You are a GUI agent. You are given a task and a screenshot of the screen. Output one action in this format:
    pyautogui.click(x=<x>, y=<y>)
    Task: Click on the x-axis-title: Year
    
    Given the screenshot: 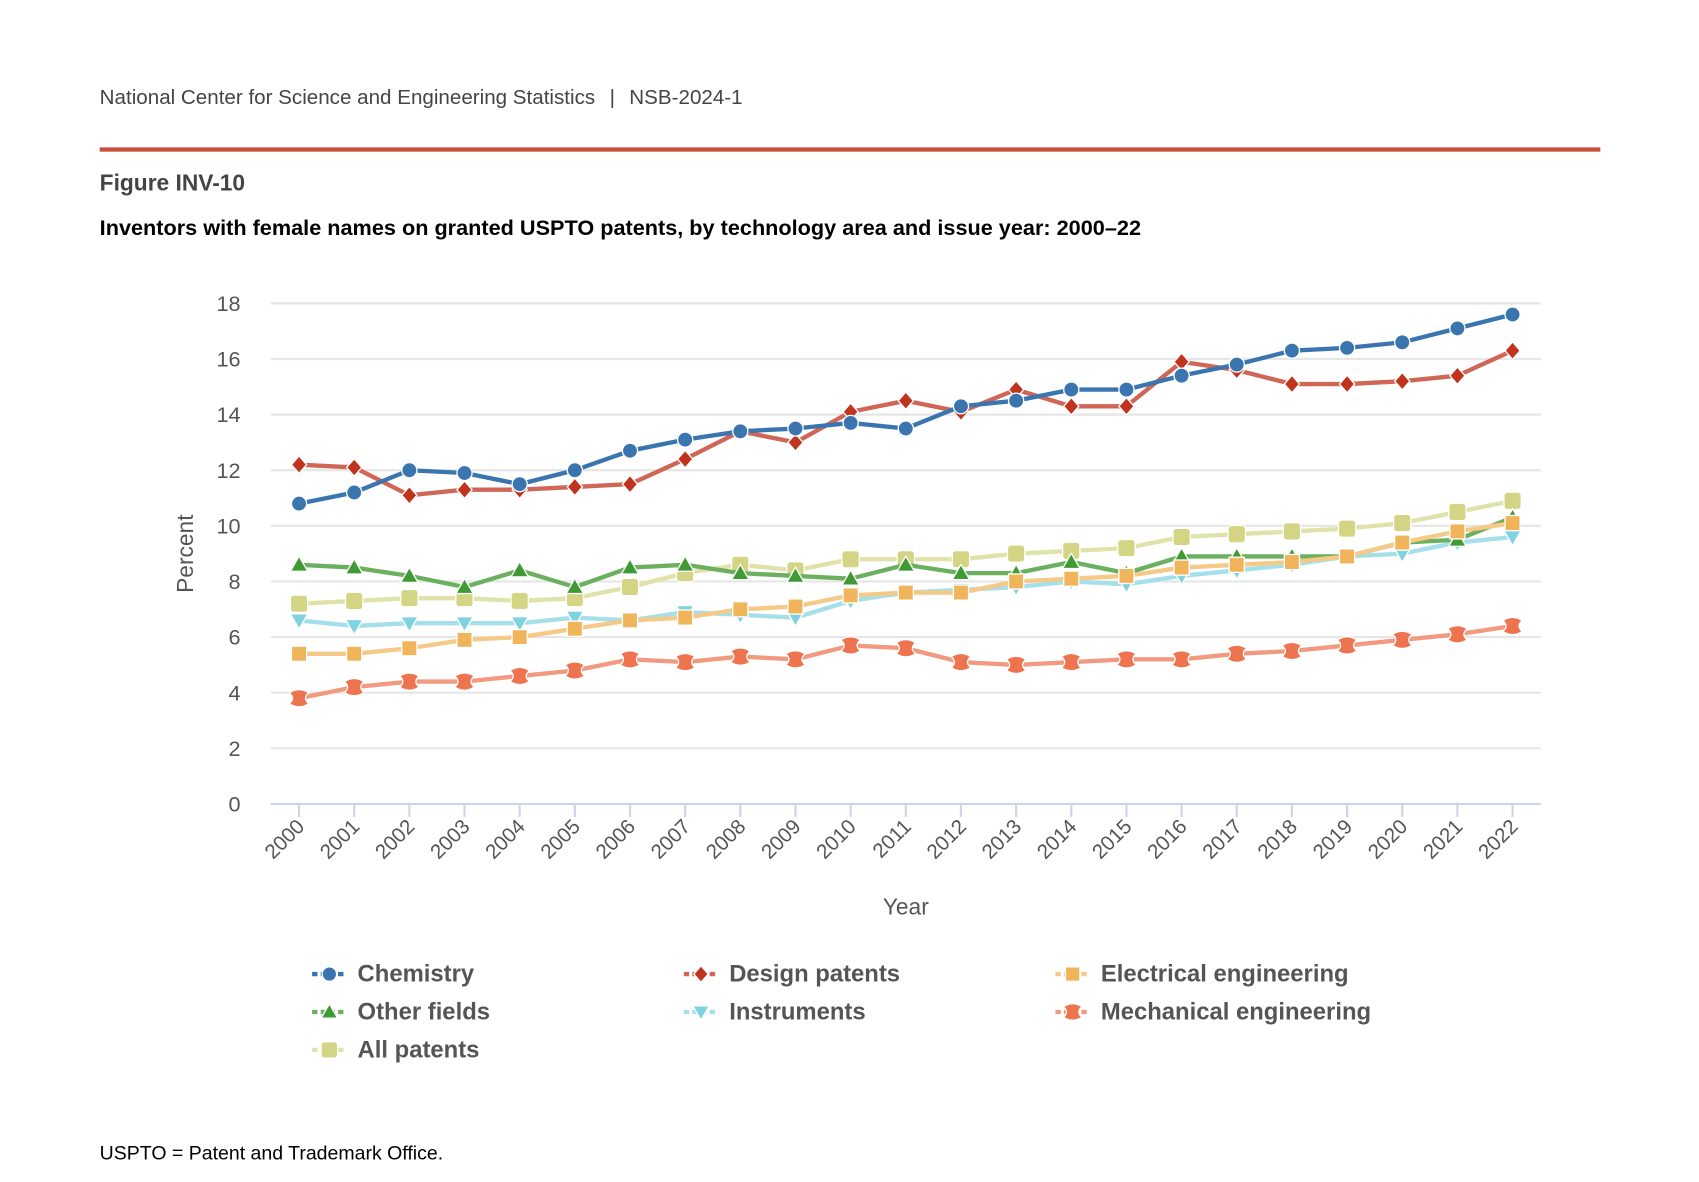 What is the action you would take?
    pyautogui.click(x=906, y=906)
    